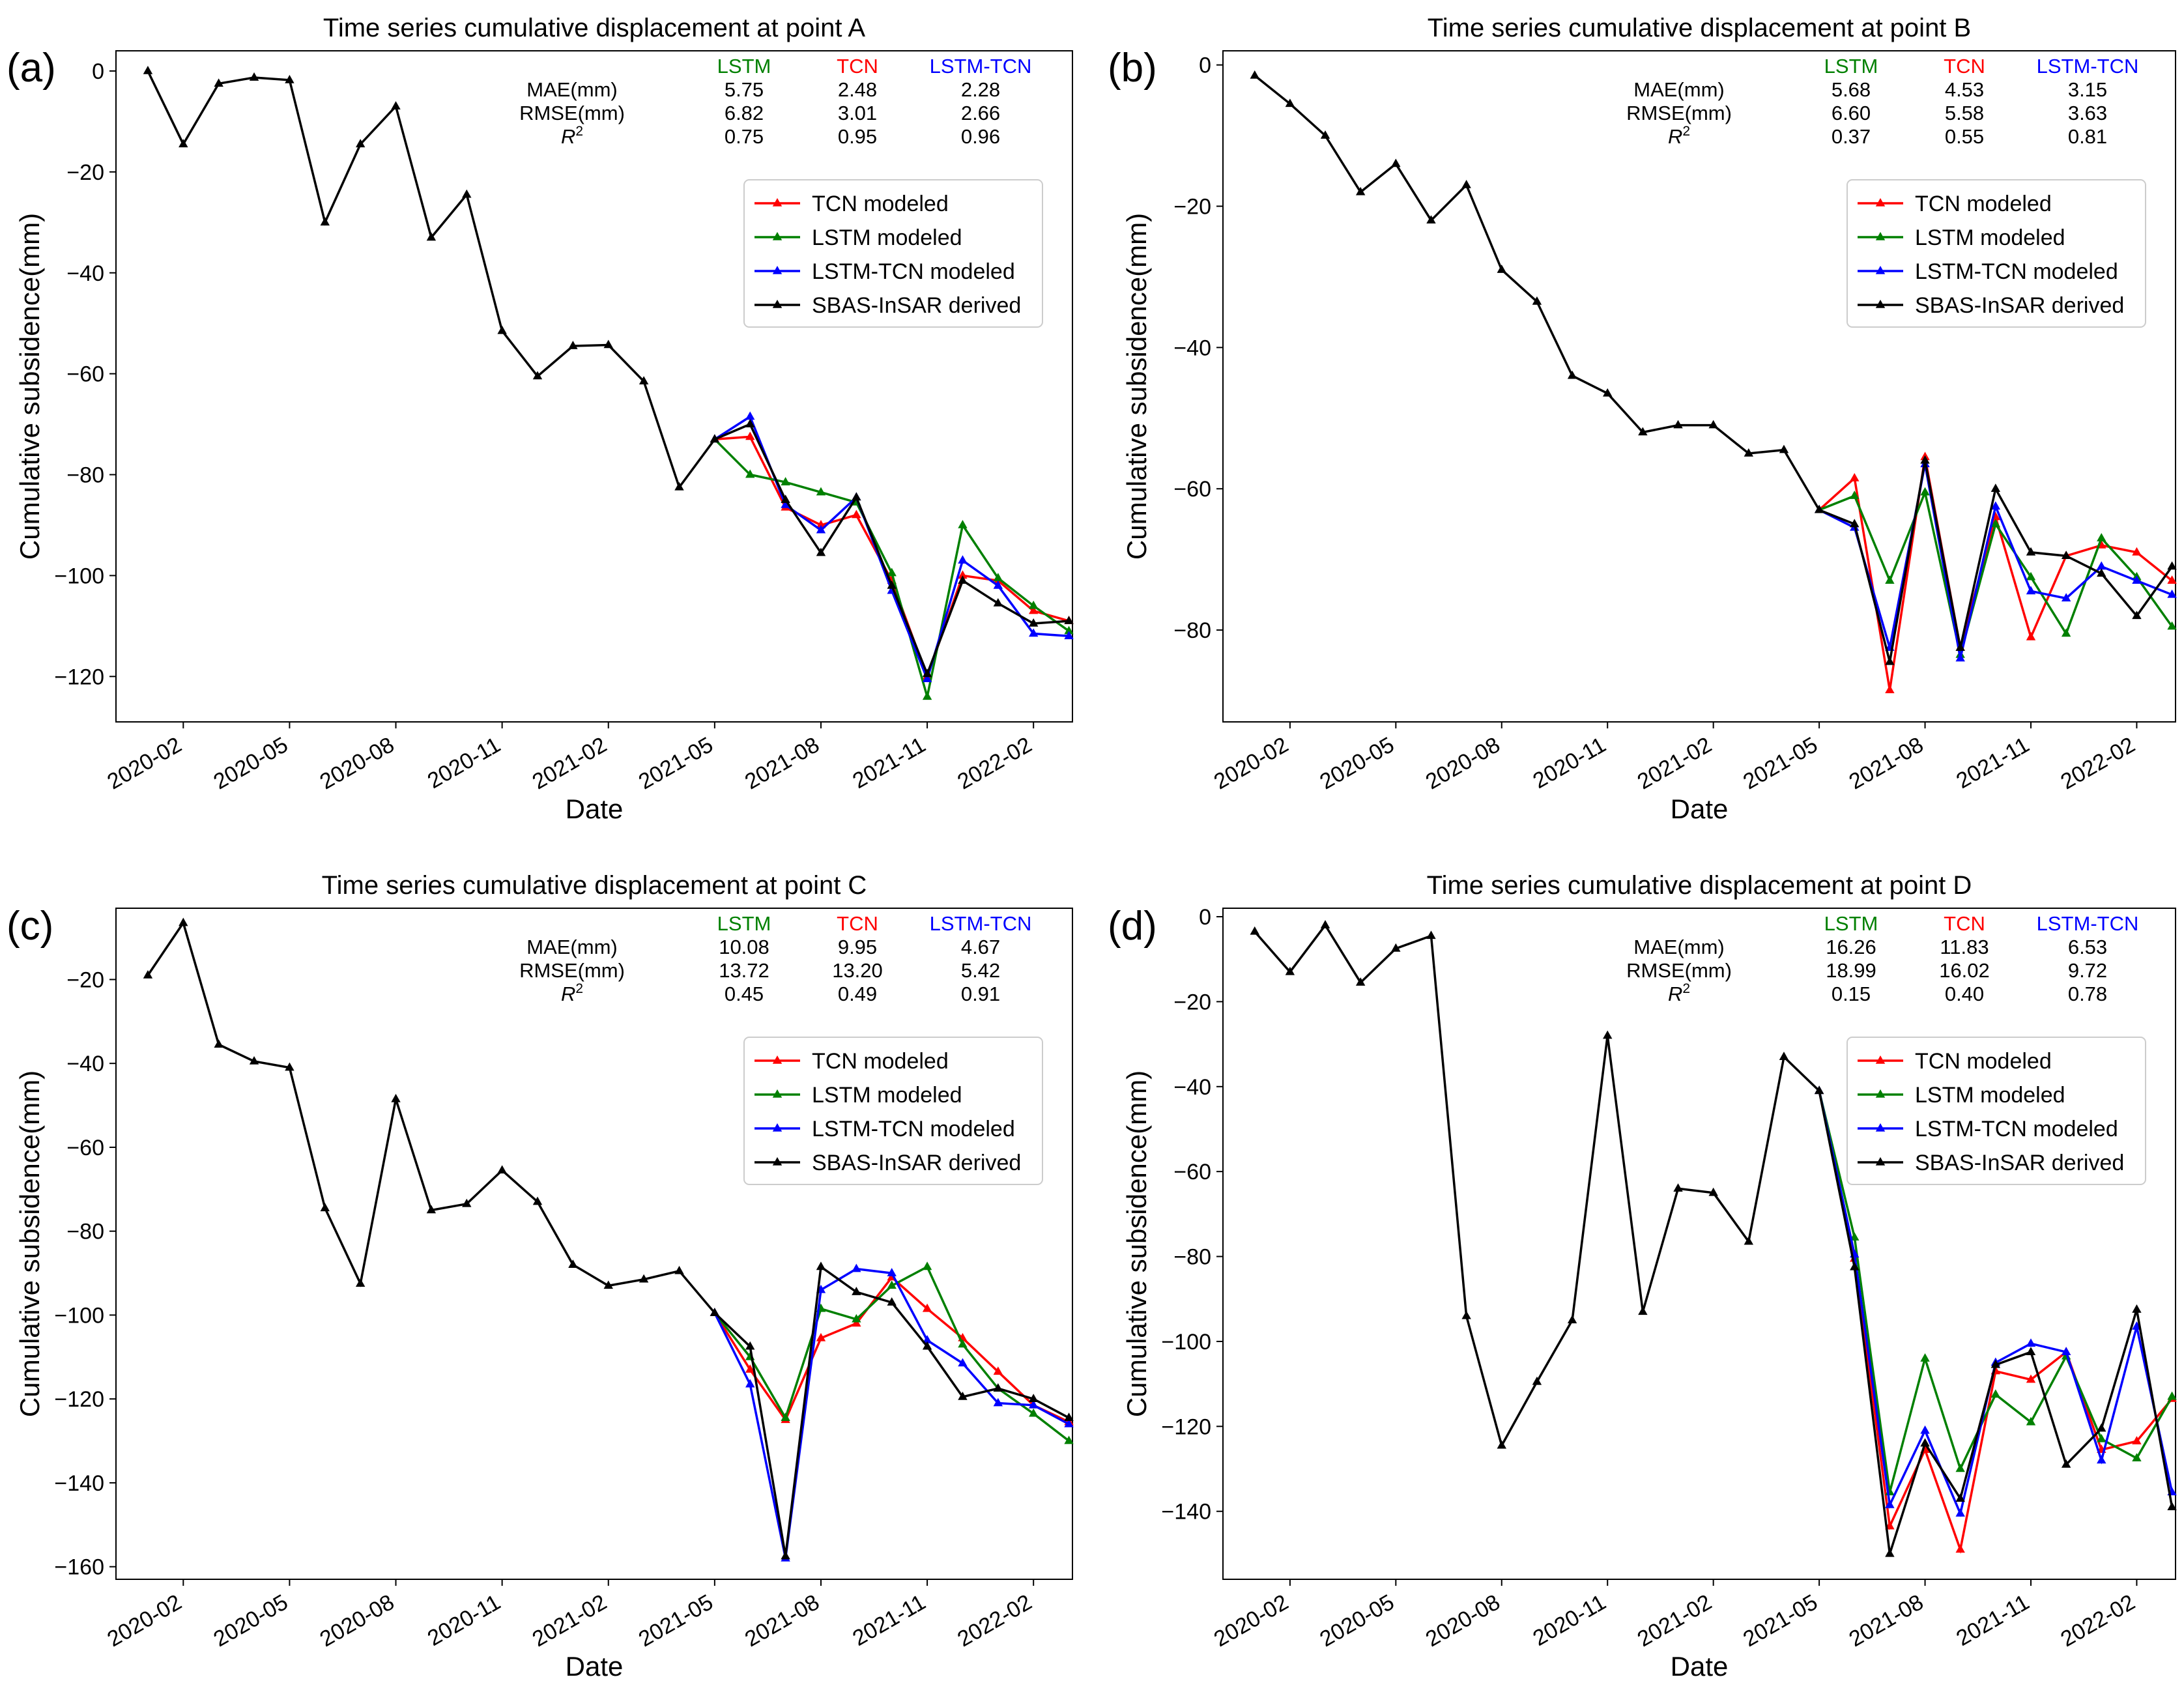 The height and width of the screenshot is (1692, 2184). What do you see at coordinates (913, 271) in the screenshot?
I see `legend-label: LSTM-TCN modeled` at bounding box center [913, 271].